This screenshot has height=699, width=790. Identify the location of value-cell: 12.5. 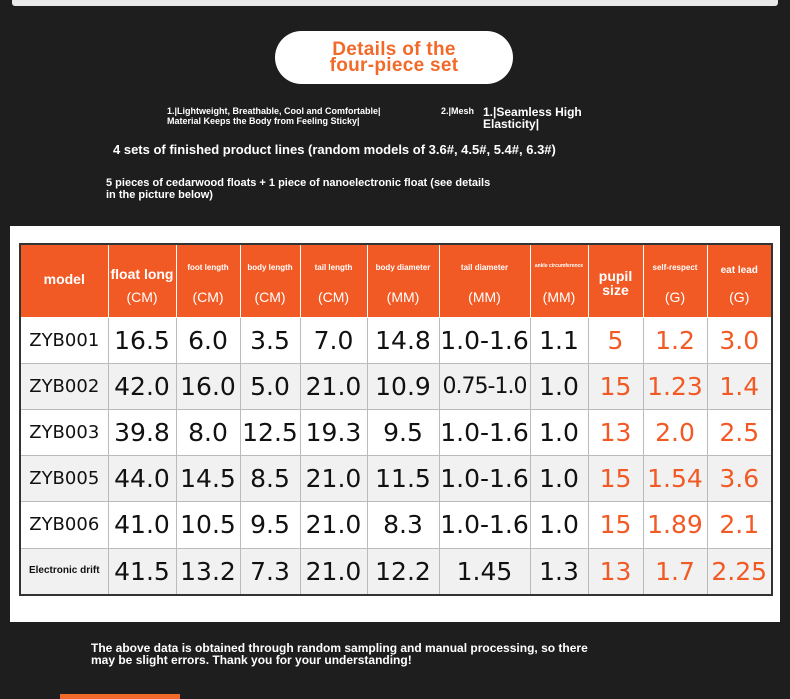
(270, 433).